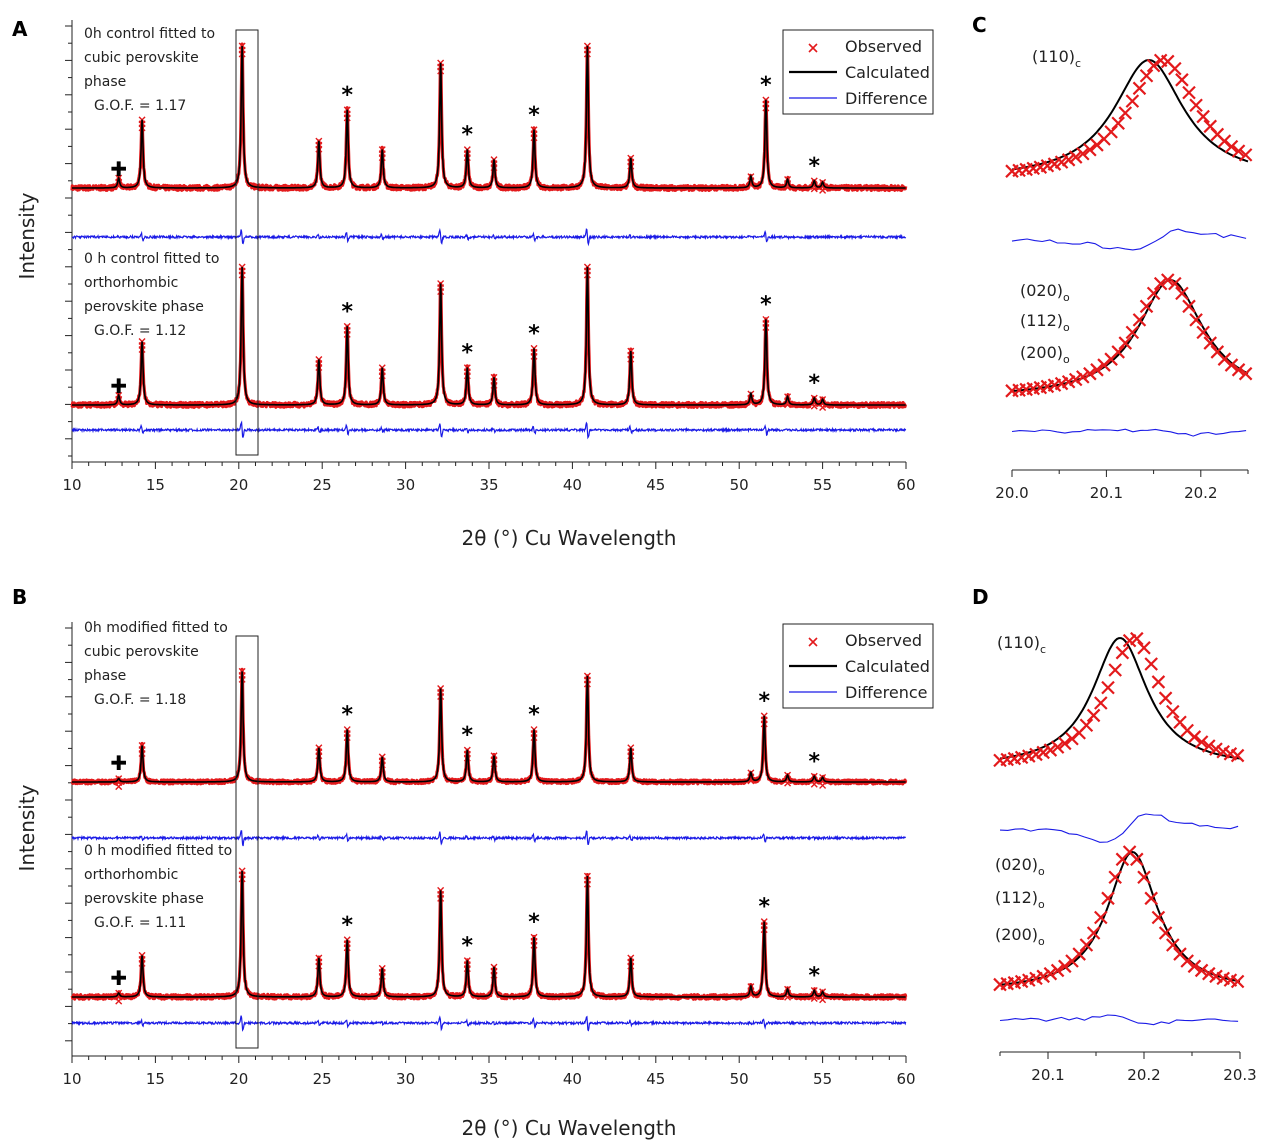 The width and height of the screenshot is (1262, 1142). What do you see at coordinates (140, 106) in the screenshot?
I see `fit-annotation: G.O.F. = 1.17` at bounding box center [140, 106].